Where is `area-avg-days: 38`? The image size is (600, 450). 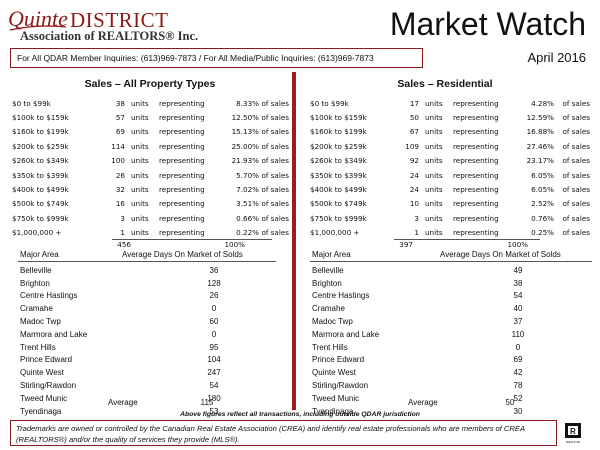 area-avg-days: 38 is located at coordinates (518, 283).